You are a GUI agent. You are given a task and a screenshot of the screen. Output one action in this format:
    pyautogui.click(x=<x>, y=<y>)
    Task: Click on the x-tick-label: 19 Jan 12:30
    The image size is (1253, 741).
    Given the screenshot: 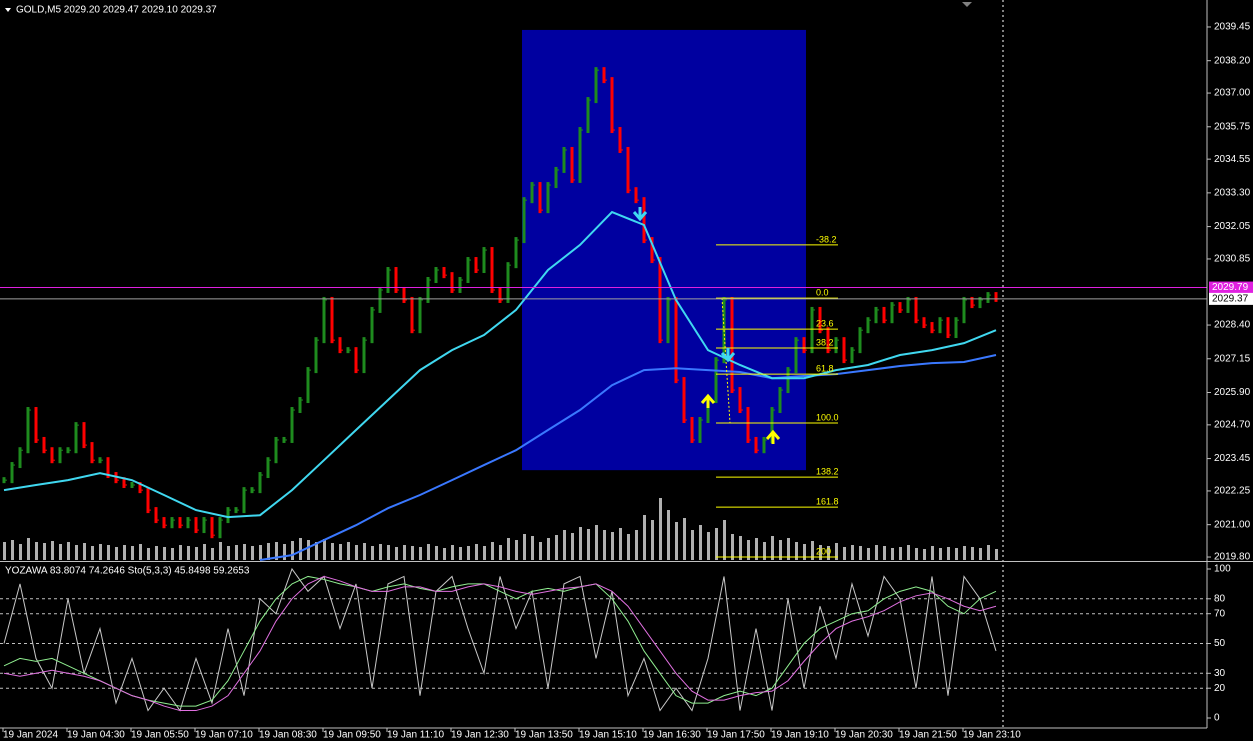 What is the action you would take?
    pyautogui.click(x=480, y=735)
    